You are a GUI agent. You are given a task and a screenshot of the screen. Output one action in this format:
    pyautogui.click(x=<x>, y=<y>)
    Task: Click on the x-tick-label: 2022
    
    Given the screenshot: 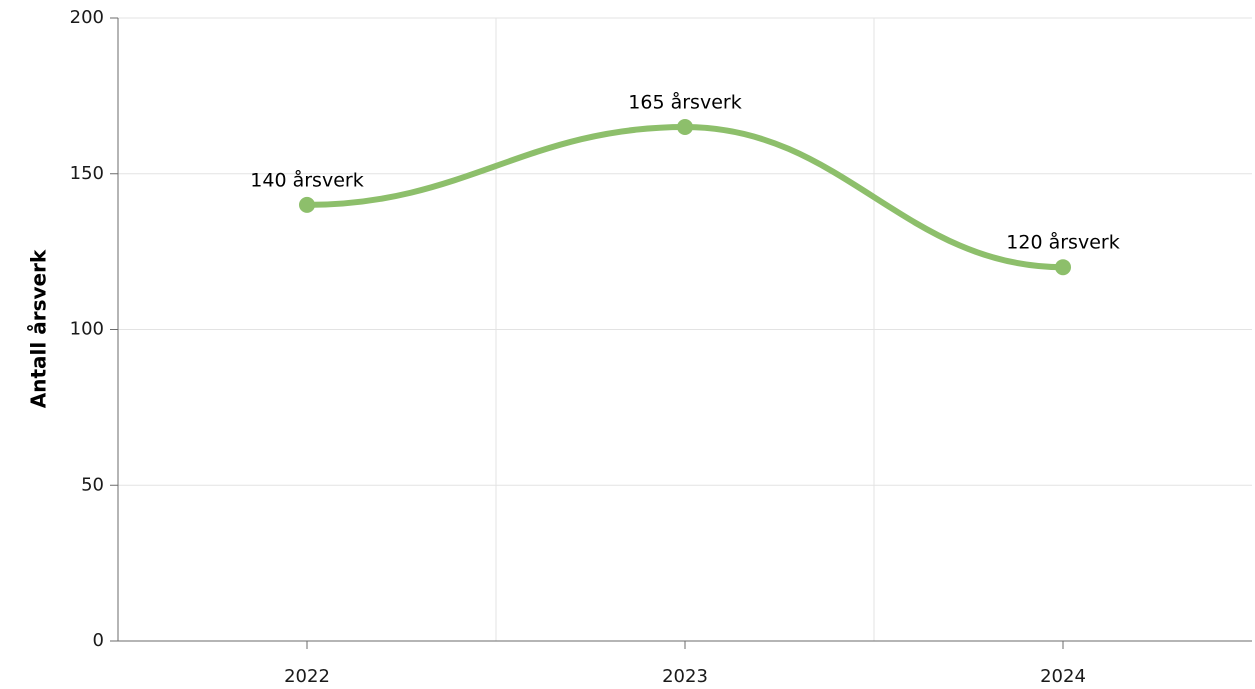 What is the action you would take?
    pyautogui.click(x=307, y=676)
    